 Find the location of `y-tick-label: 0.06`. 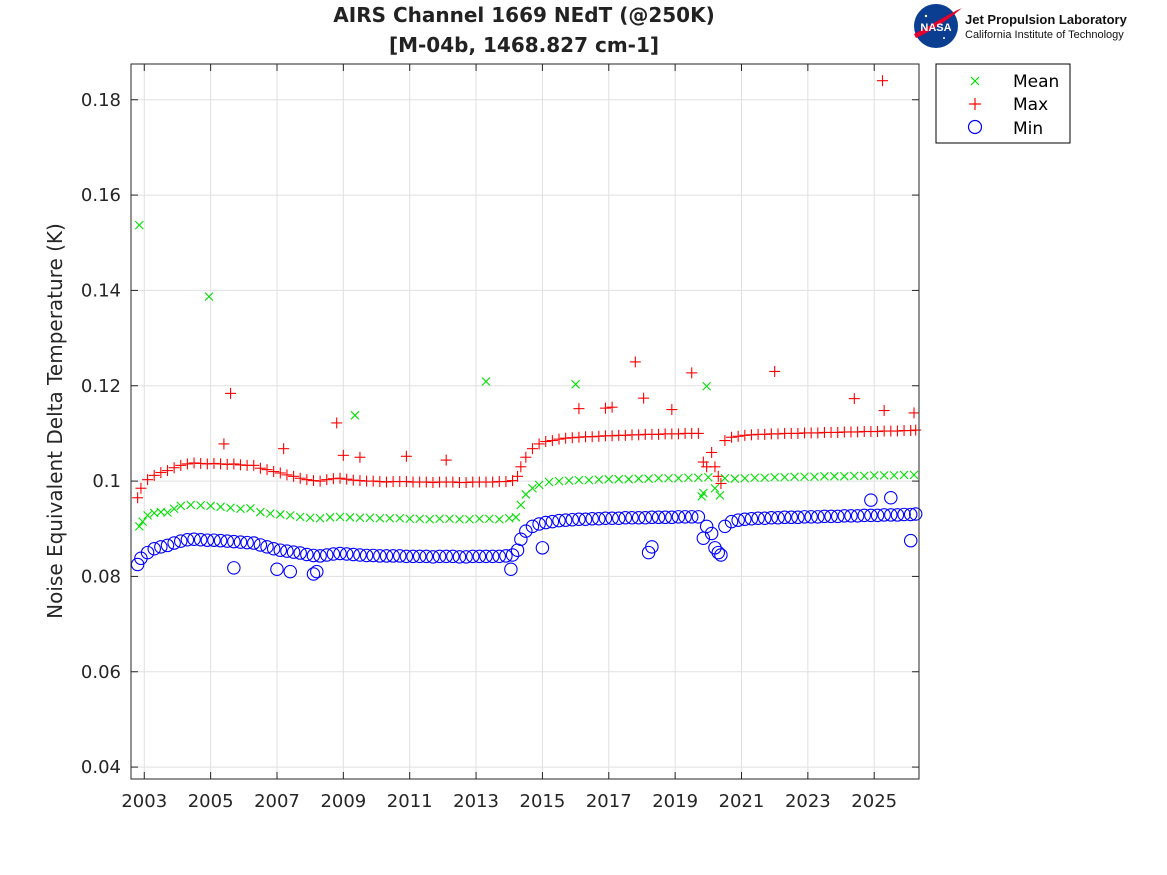

y-tick-label: 0.06 is located at coordinates (101, 672).